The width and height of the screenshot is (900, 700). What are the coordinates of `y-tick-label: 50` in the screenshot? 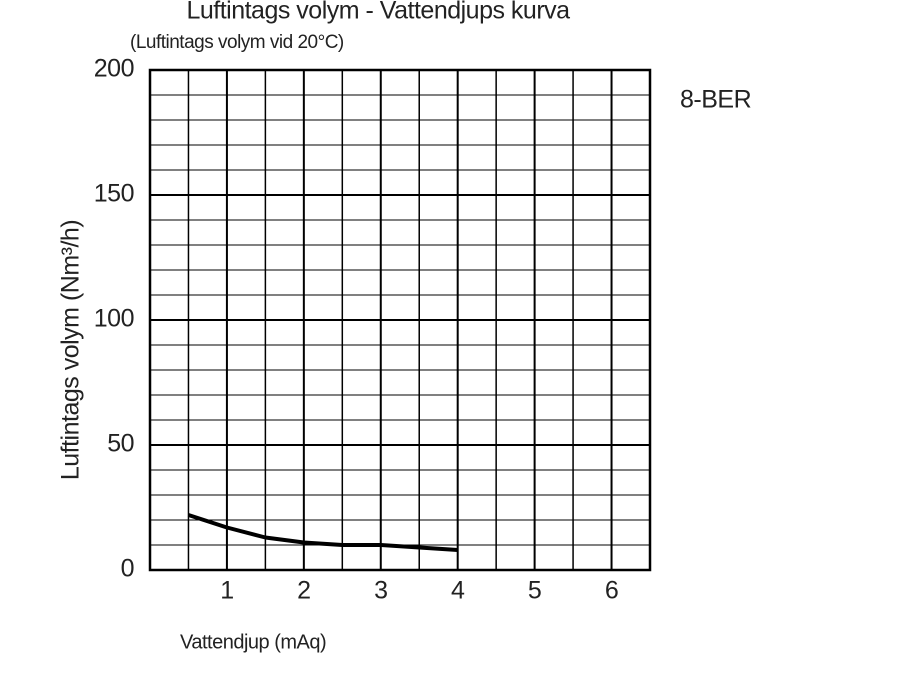 It's located at (120, 444).